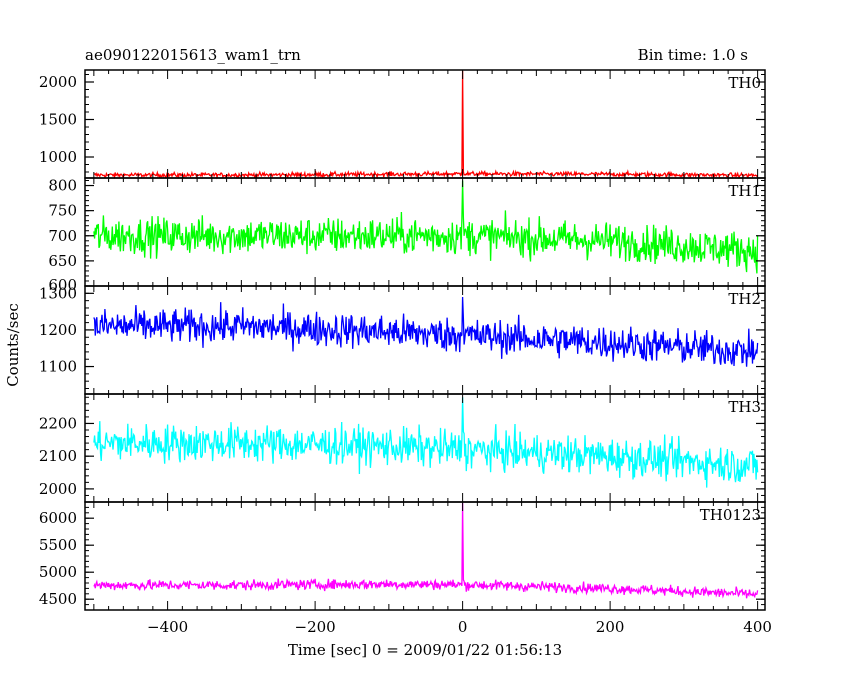 This screenshot has height=680, width=850. Describe the element at coordinates (425, 650) in the screenshot. I see `x-axis-label: Time [sec] 0 = 2009/01/22 01:56:13` at that location.